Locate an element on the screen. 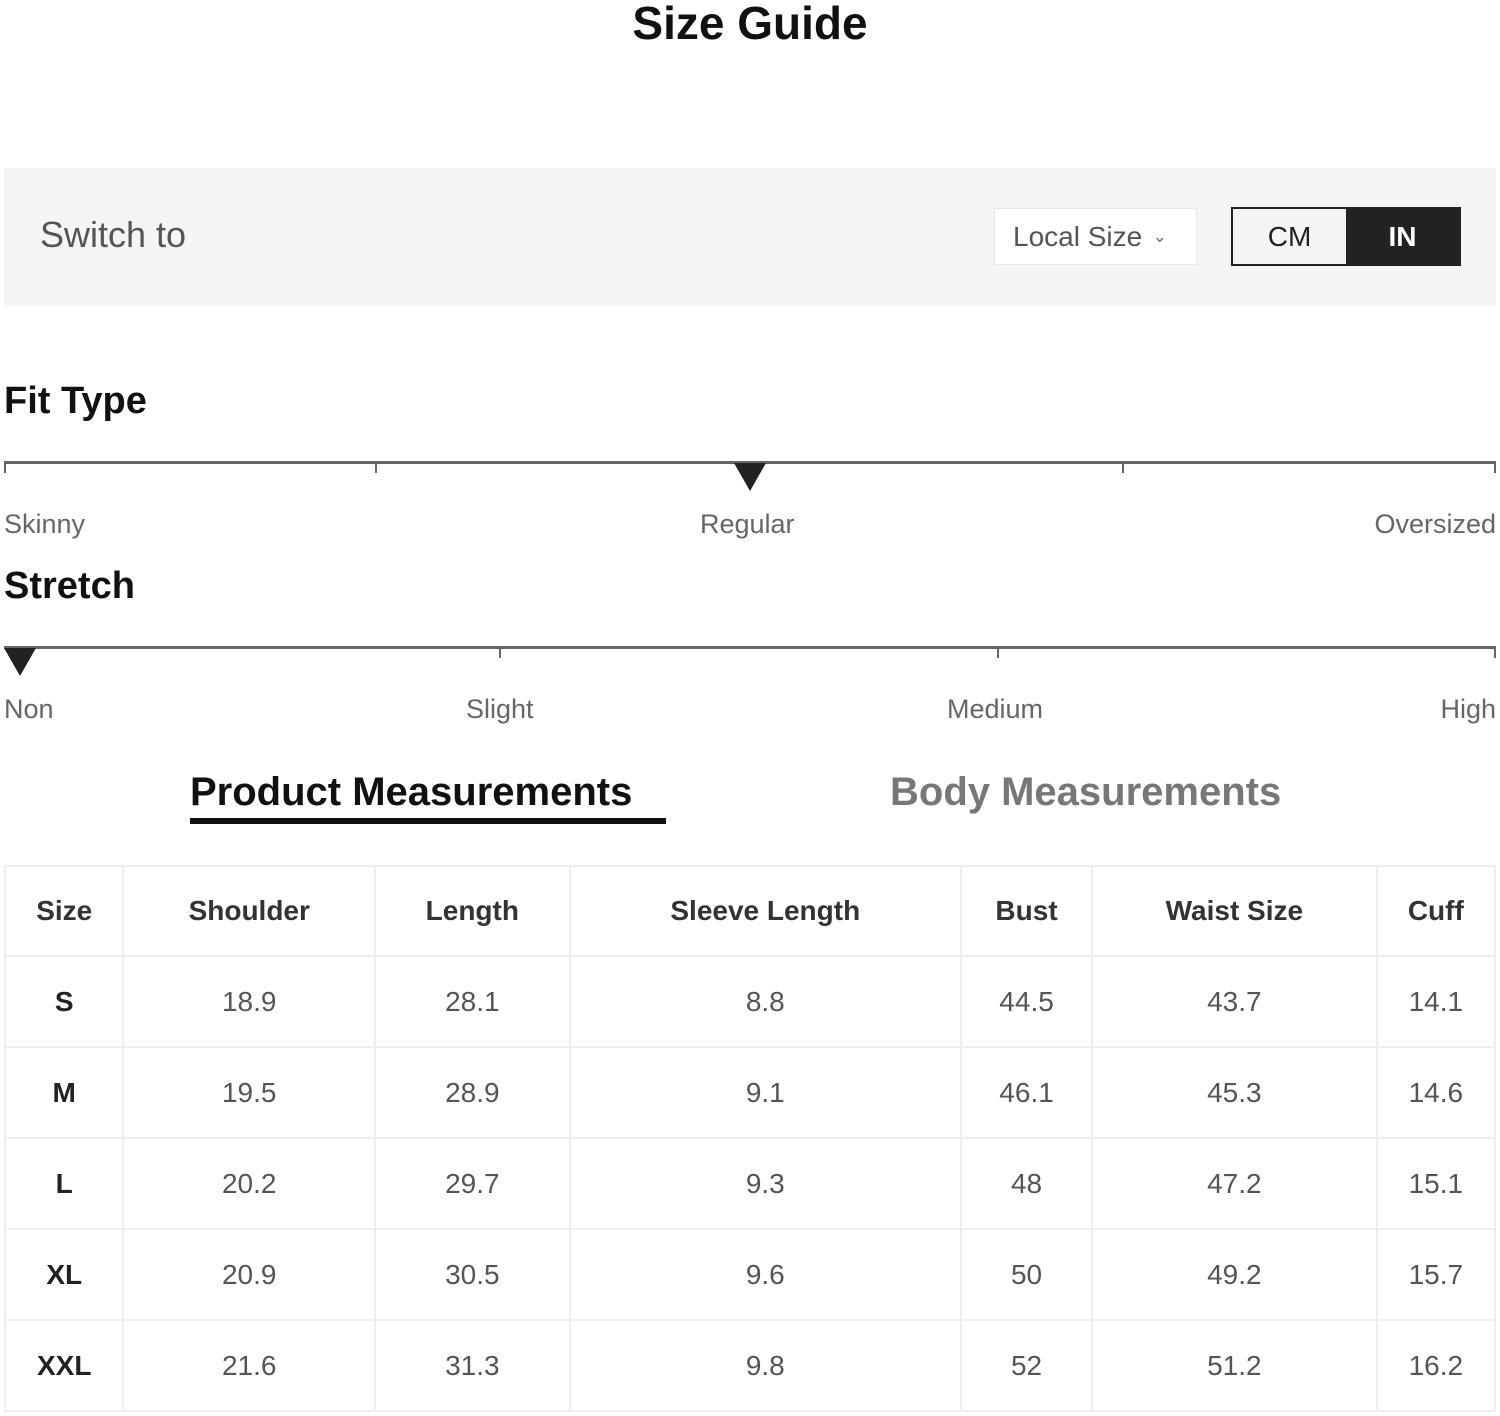 The height and width of the screenshot is (1416, 1500). measurement-cell: 47.2 is located at coordinates (1234, 1183).